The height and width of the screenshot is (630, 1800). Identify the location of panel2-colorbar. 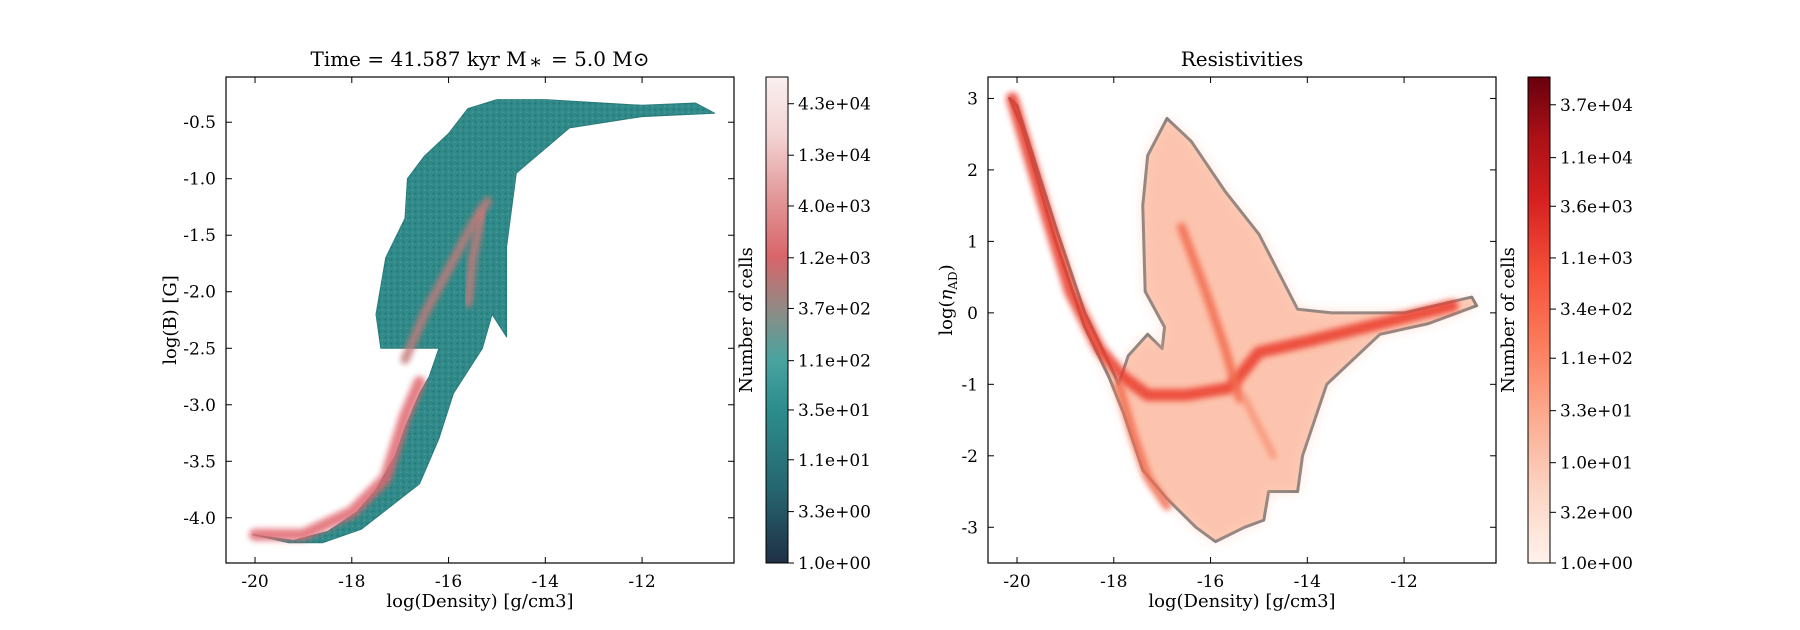
(1539, 320).